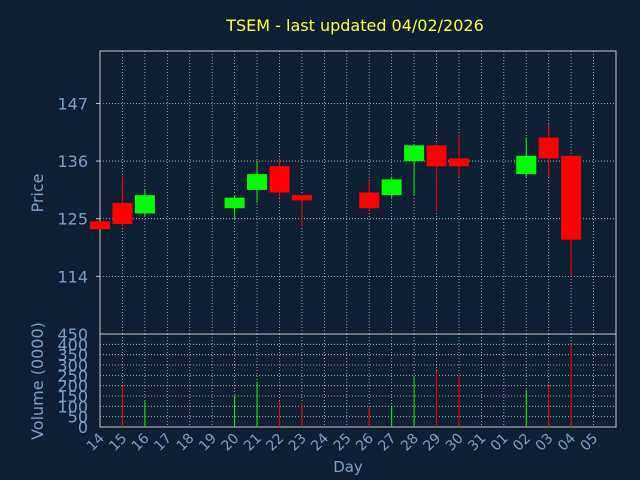  What do you see at coordinates (343, 443) in the screenshot?
I see `x-tick-label: 25` at bounding box center [343, 443].